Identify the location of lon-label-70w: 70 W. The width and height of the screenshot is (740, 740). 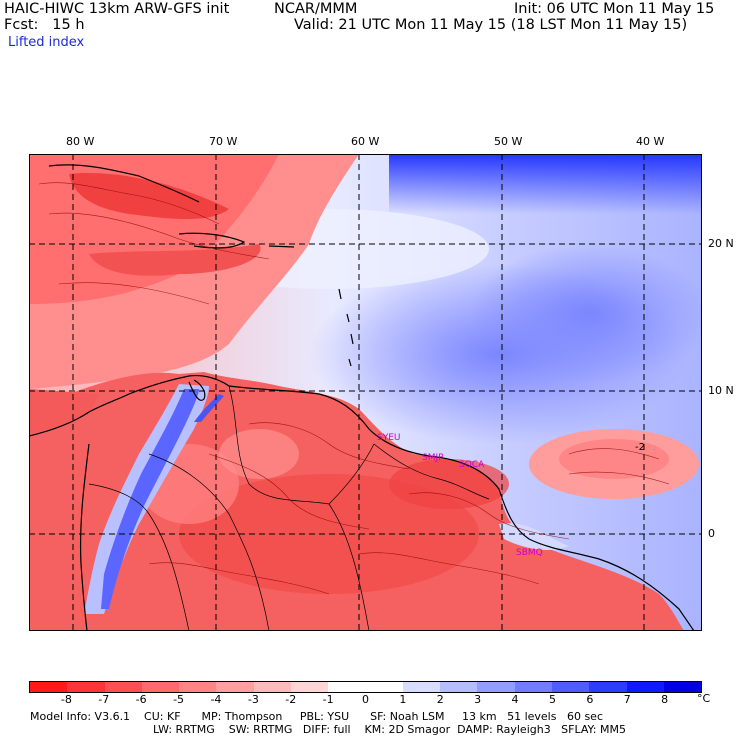
(223, 141).